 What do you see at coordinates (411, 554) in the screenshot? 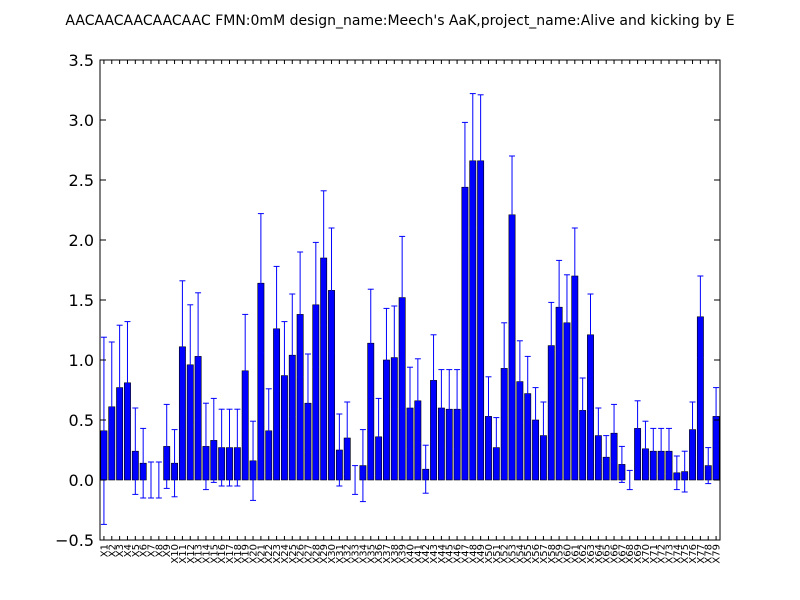
I see `x-tick-label: X40` at bounding box center [411, 554].